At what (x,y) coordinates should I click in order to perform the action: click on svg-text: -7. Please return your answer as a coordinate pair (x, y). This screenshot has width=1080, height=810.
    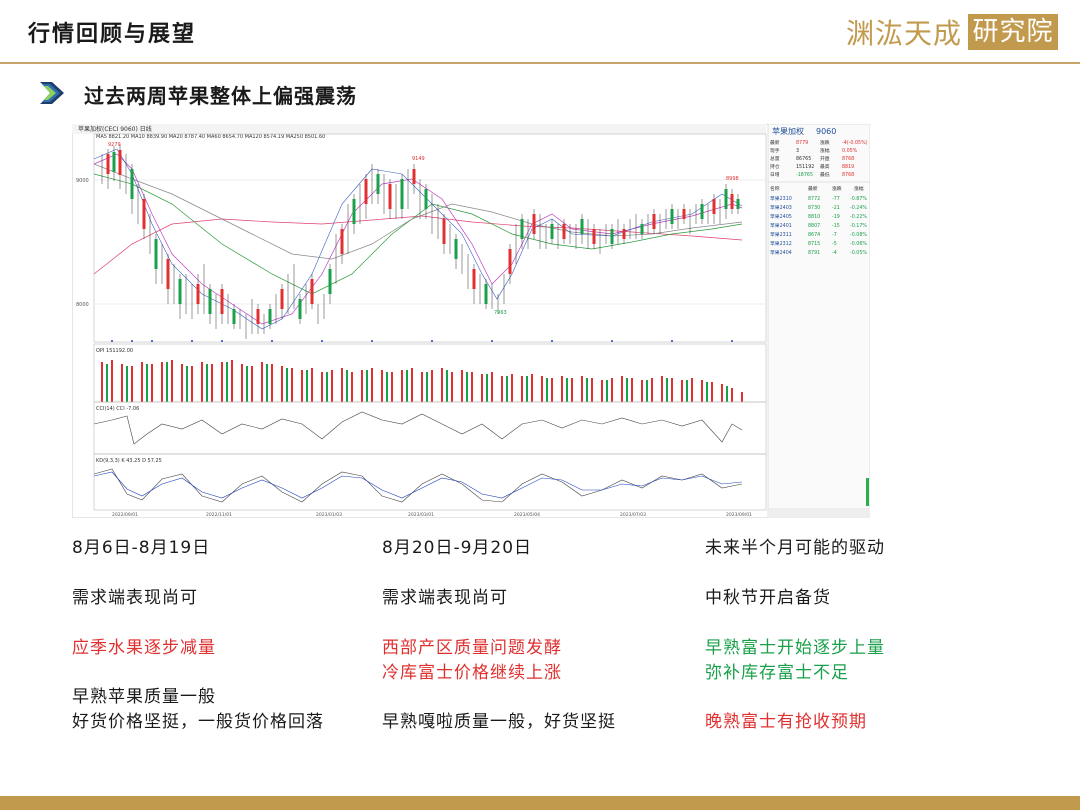
    Looking at the image, I should click on (834, 235).